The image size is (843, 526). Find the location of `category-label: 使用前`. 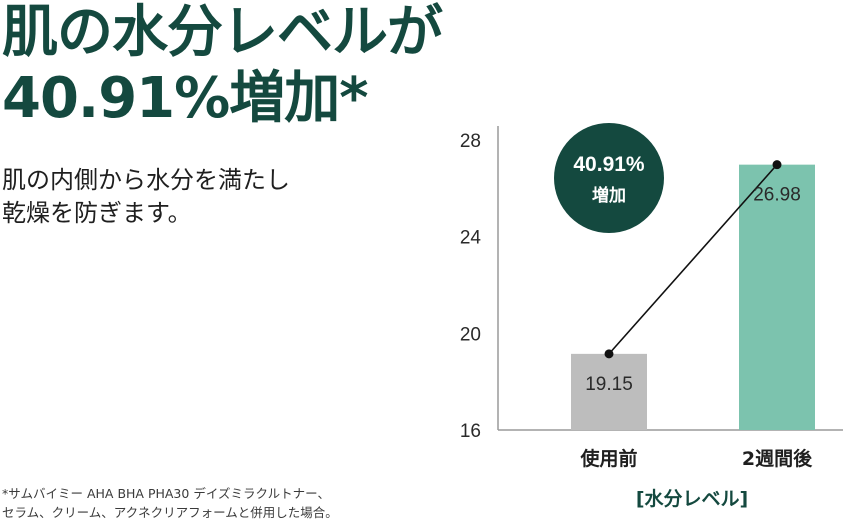

category-label: 使用前 is located at coordinates (608, 458).